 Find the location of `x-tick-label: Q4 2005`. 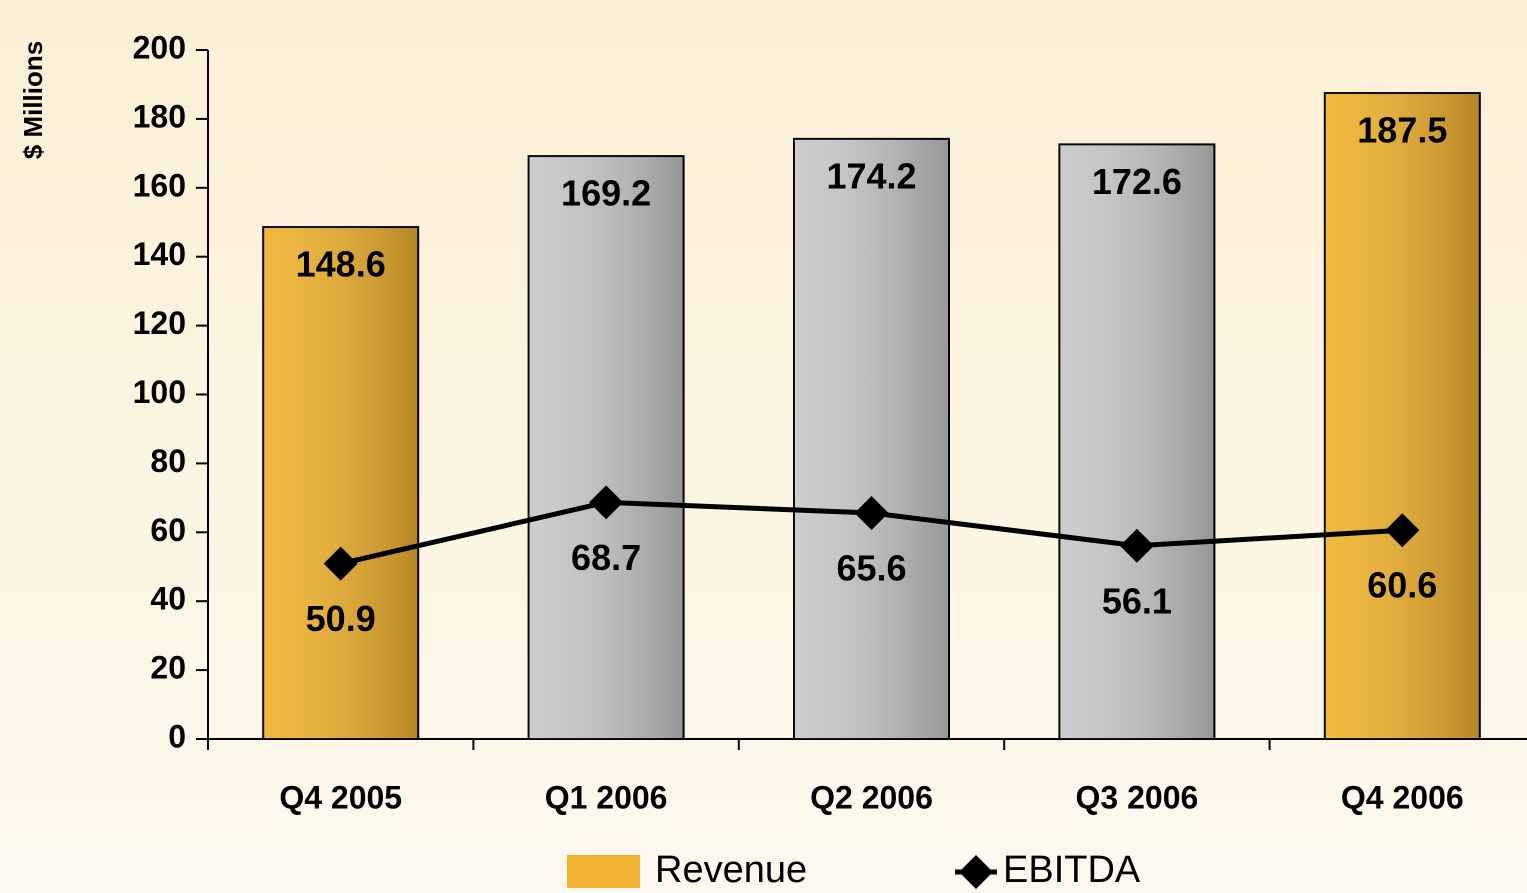

x-tick-label: Q4 2005 is located at coordinates (340, 797).